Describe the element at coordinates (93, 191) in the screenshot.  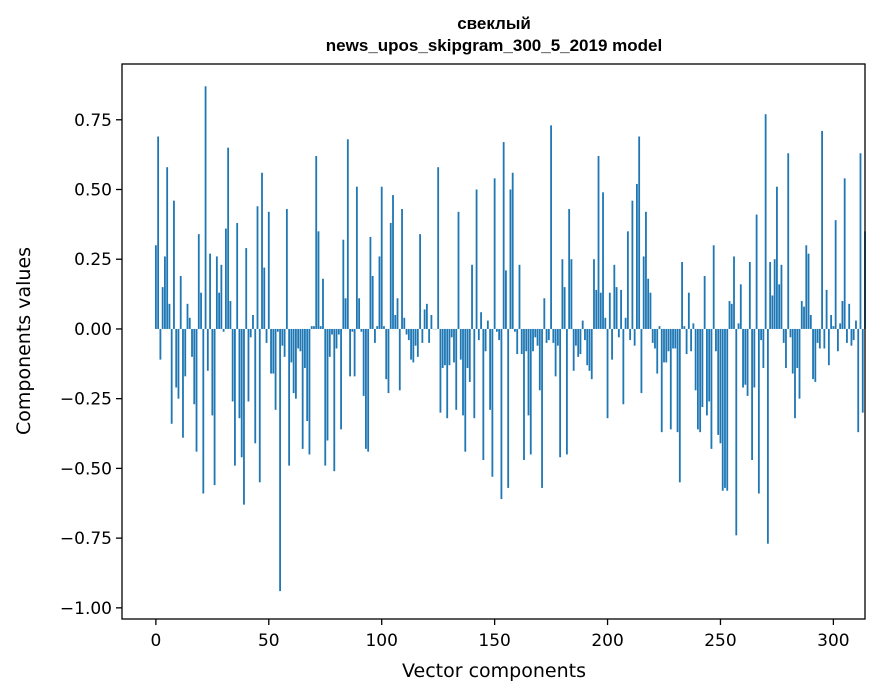
I see `y-tick-label: 0.50` at that location.